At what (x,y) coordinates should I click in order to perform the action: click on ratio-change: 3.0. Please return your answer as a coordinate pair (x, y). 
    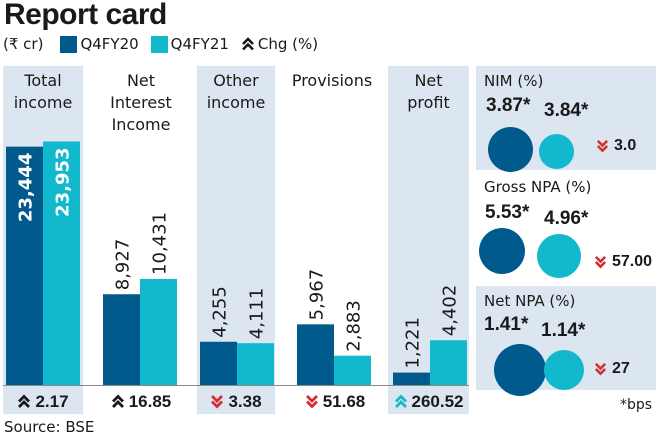
    Looking at the image, I should click on (616, 146).